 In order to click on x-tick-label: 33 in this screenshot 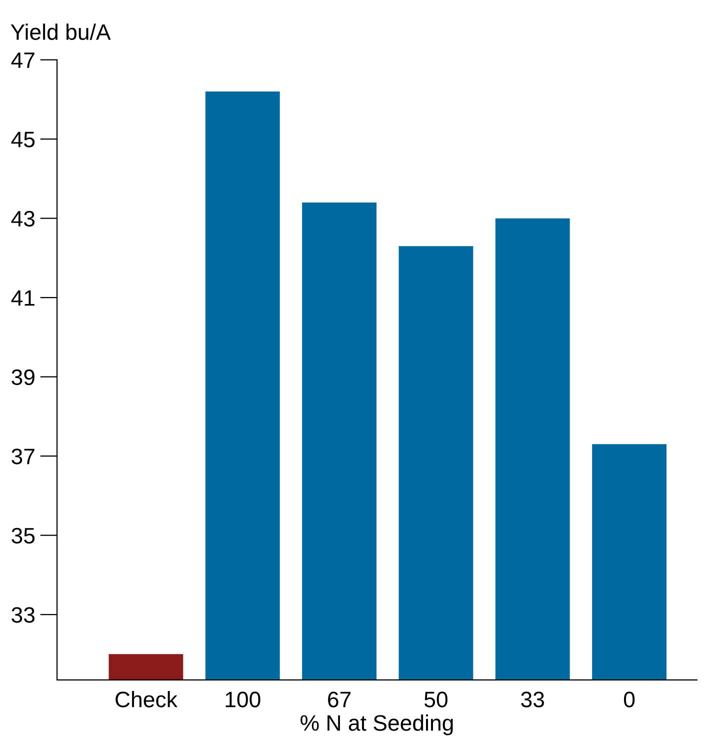, I will do `click(532, 700)`.